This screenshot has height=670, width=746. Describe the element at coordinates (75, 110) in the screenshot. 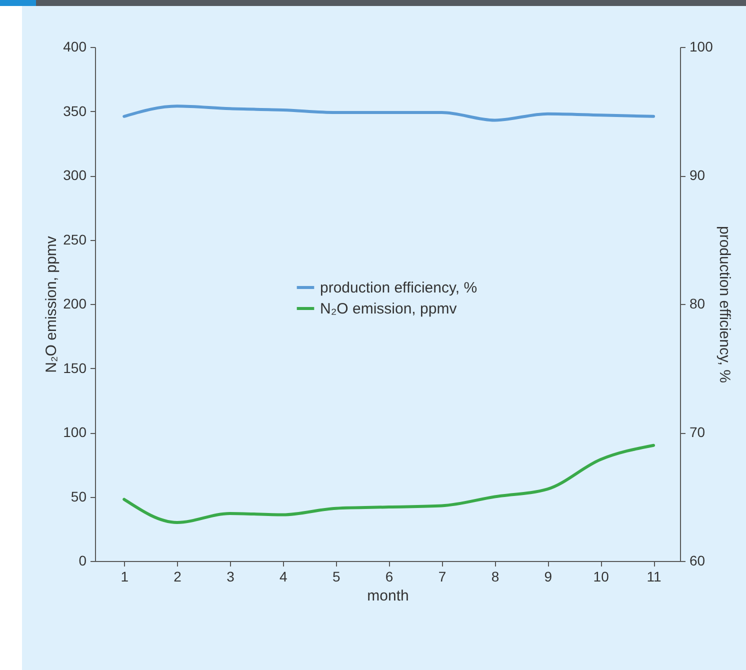

I see `y-tick-label: 350` at that location.